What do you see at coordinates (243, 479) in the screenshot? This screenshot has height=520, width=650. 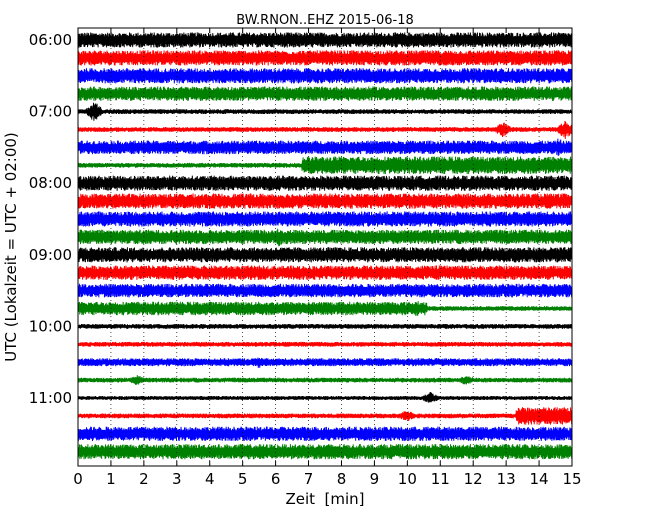 I see `x-tick-label-5: 5` at bounding box center [243, 479].